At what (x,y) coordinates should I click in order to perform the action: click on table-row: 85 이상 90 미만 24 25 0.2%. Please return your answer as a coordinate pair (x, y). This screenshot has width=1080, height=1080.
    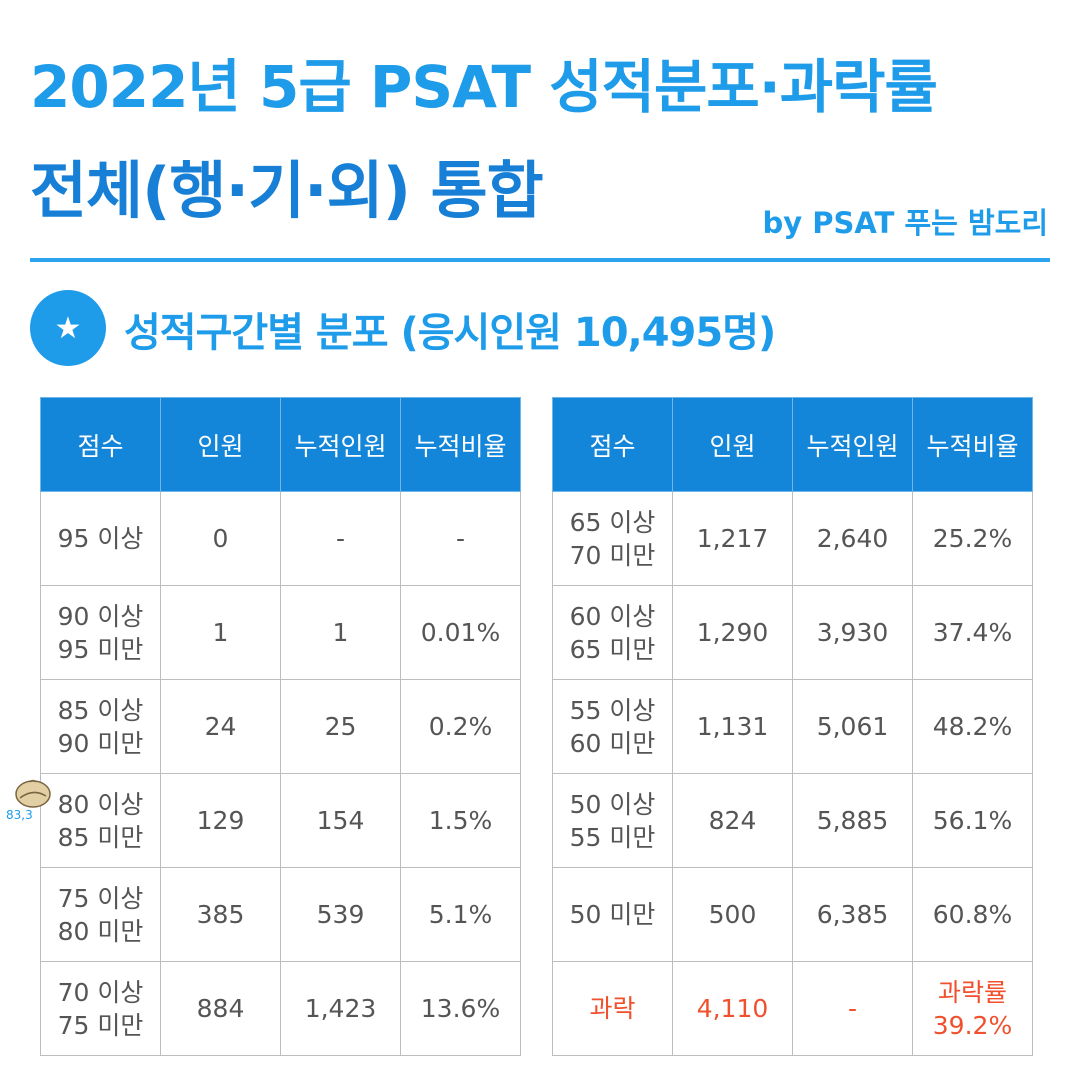
    Looking at the image, I should click on (280, 726).